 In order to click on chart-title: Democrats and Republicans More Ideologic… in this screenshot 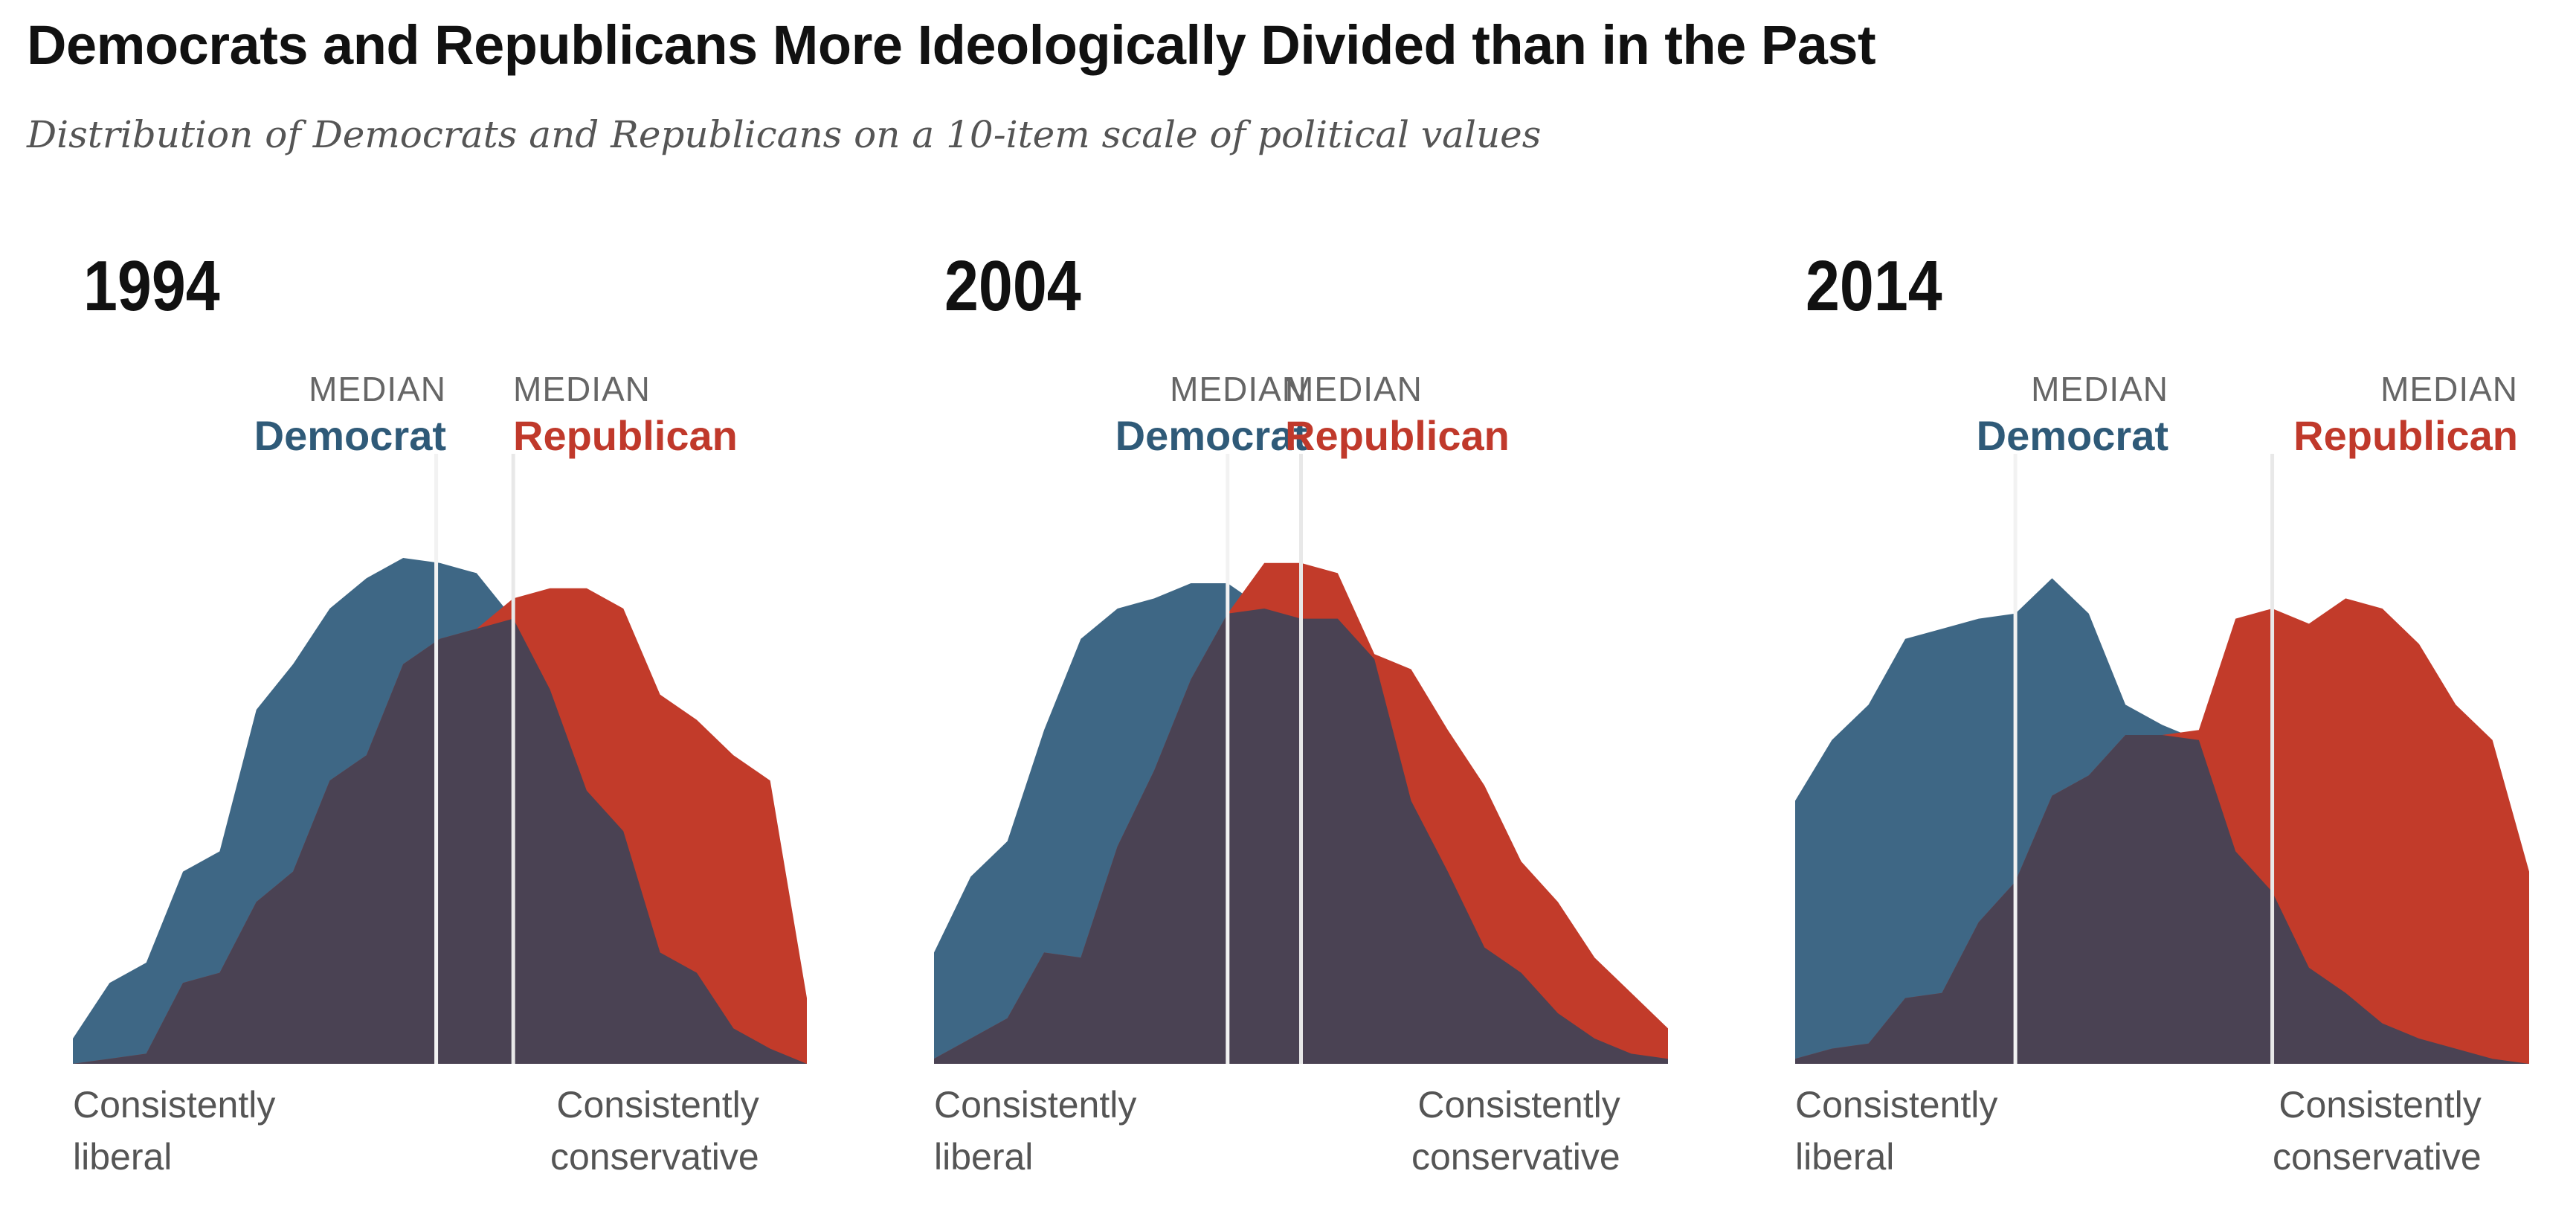, I will do `click(951, 45)`.